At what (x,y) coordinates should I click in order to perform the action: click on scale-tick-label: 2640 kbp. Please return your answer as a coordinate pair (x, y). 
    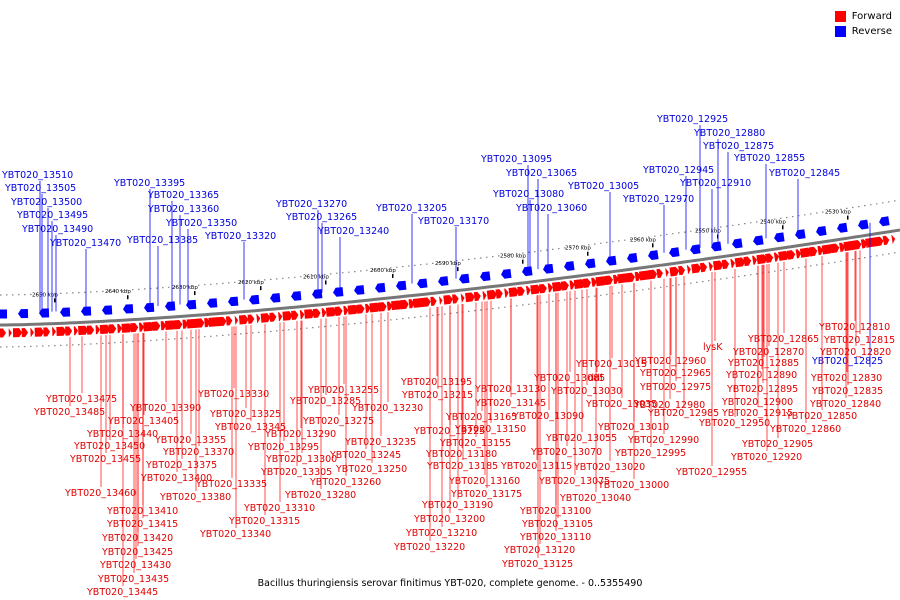
    Looking at the image, I should click on (118, 292).